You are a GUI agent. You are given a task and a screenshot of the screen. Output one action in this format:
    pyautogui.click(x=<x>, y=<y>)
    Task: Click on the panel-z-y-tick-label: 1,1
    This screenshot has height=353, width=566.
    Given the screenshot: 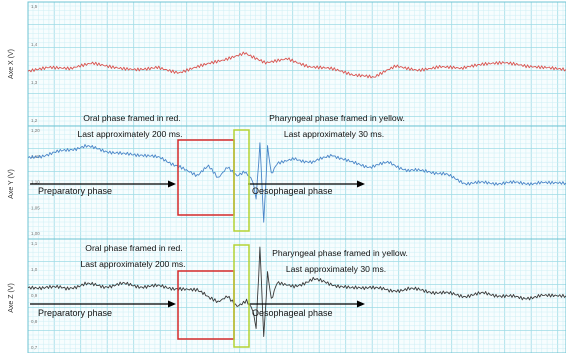 What is the action you would take?
    pyautogui.click(x=34, y=243)
    